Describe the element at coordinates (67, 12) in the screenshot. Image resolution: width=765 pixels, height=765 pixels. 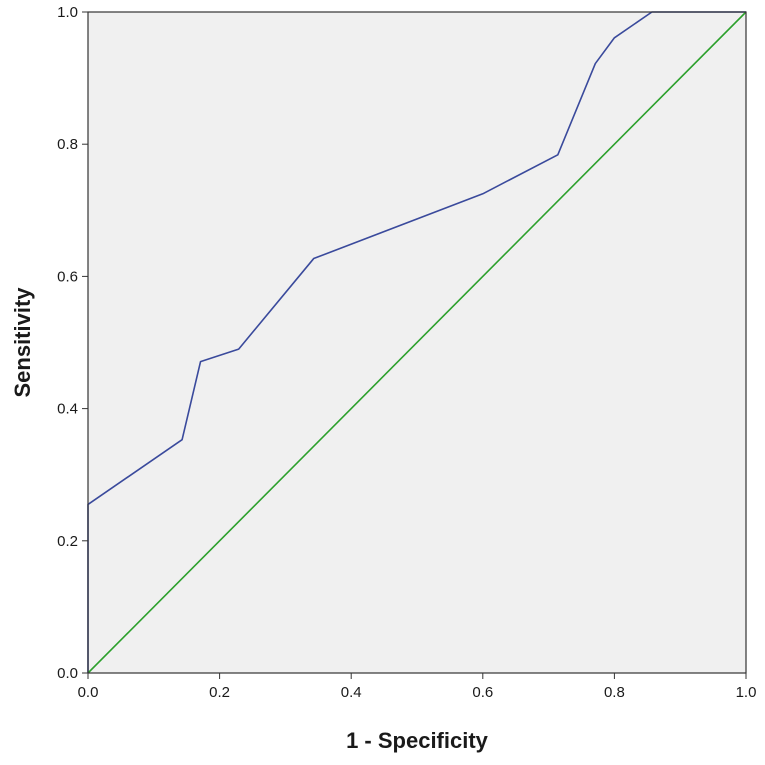
I see `y-tick-label: 1.0` at that location.